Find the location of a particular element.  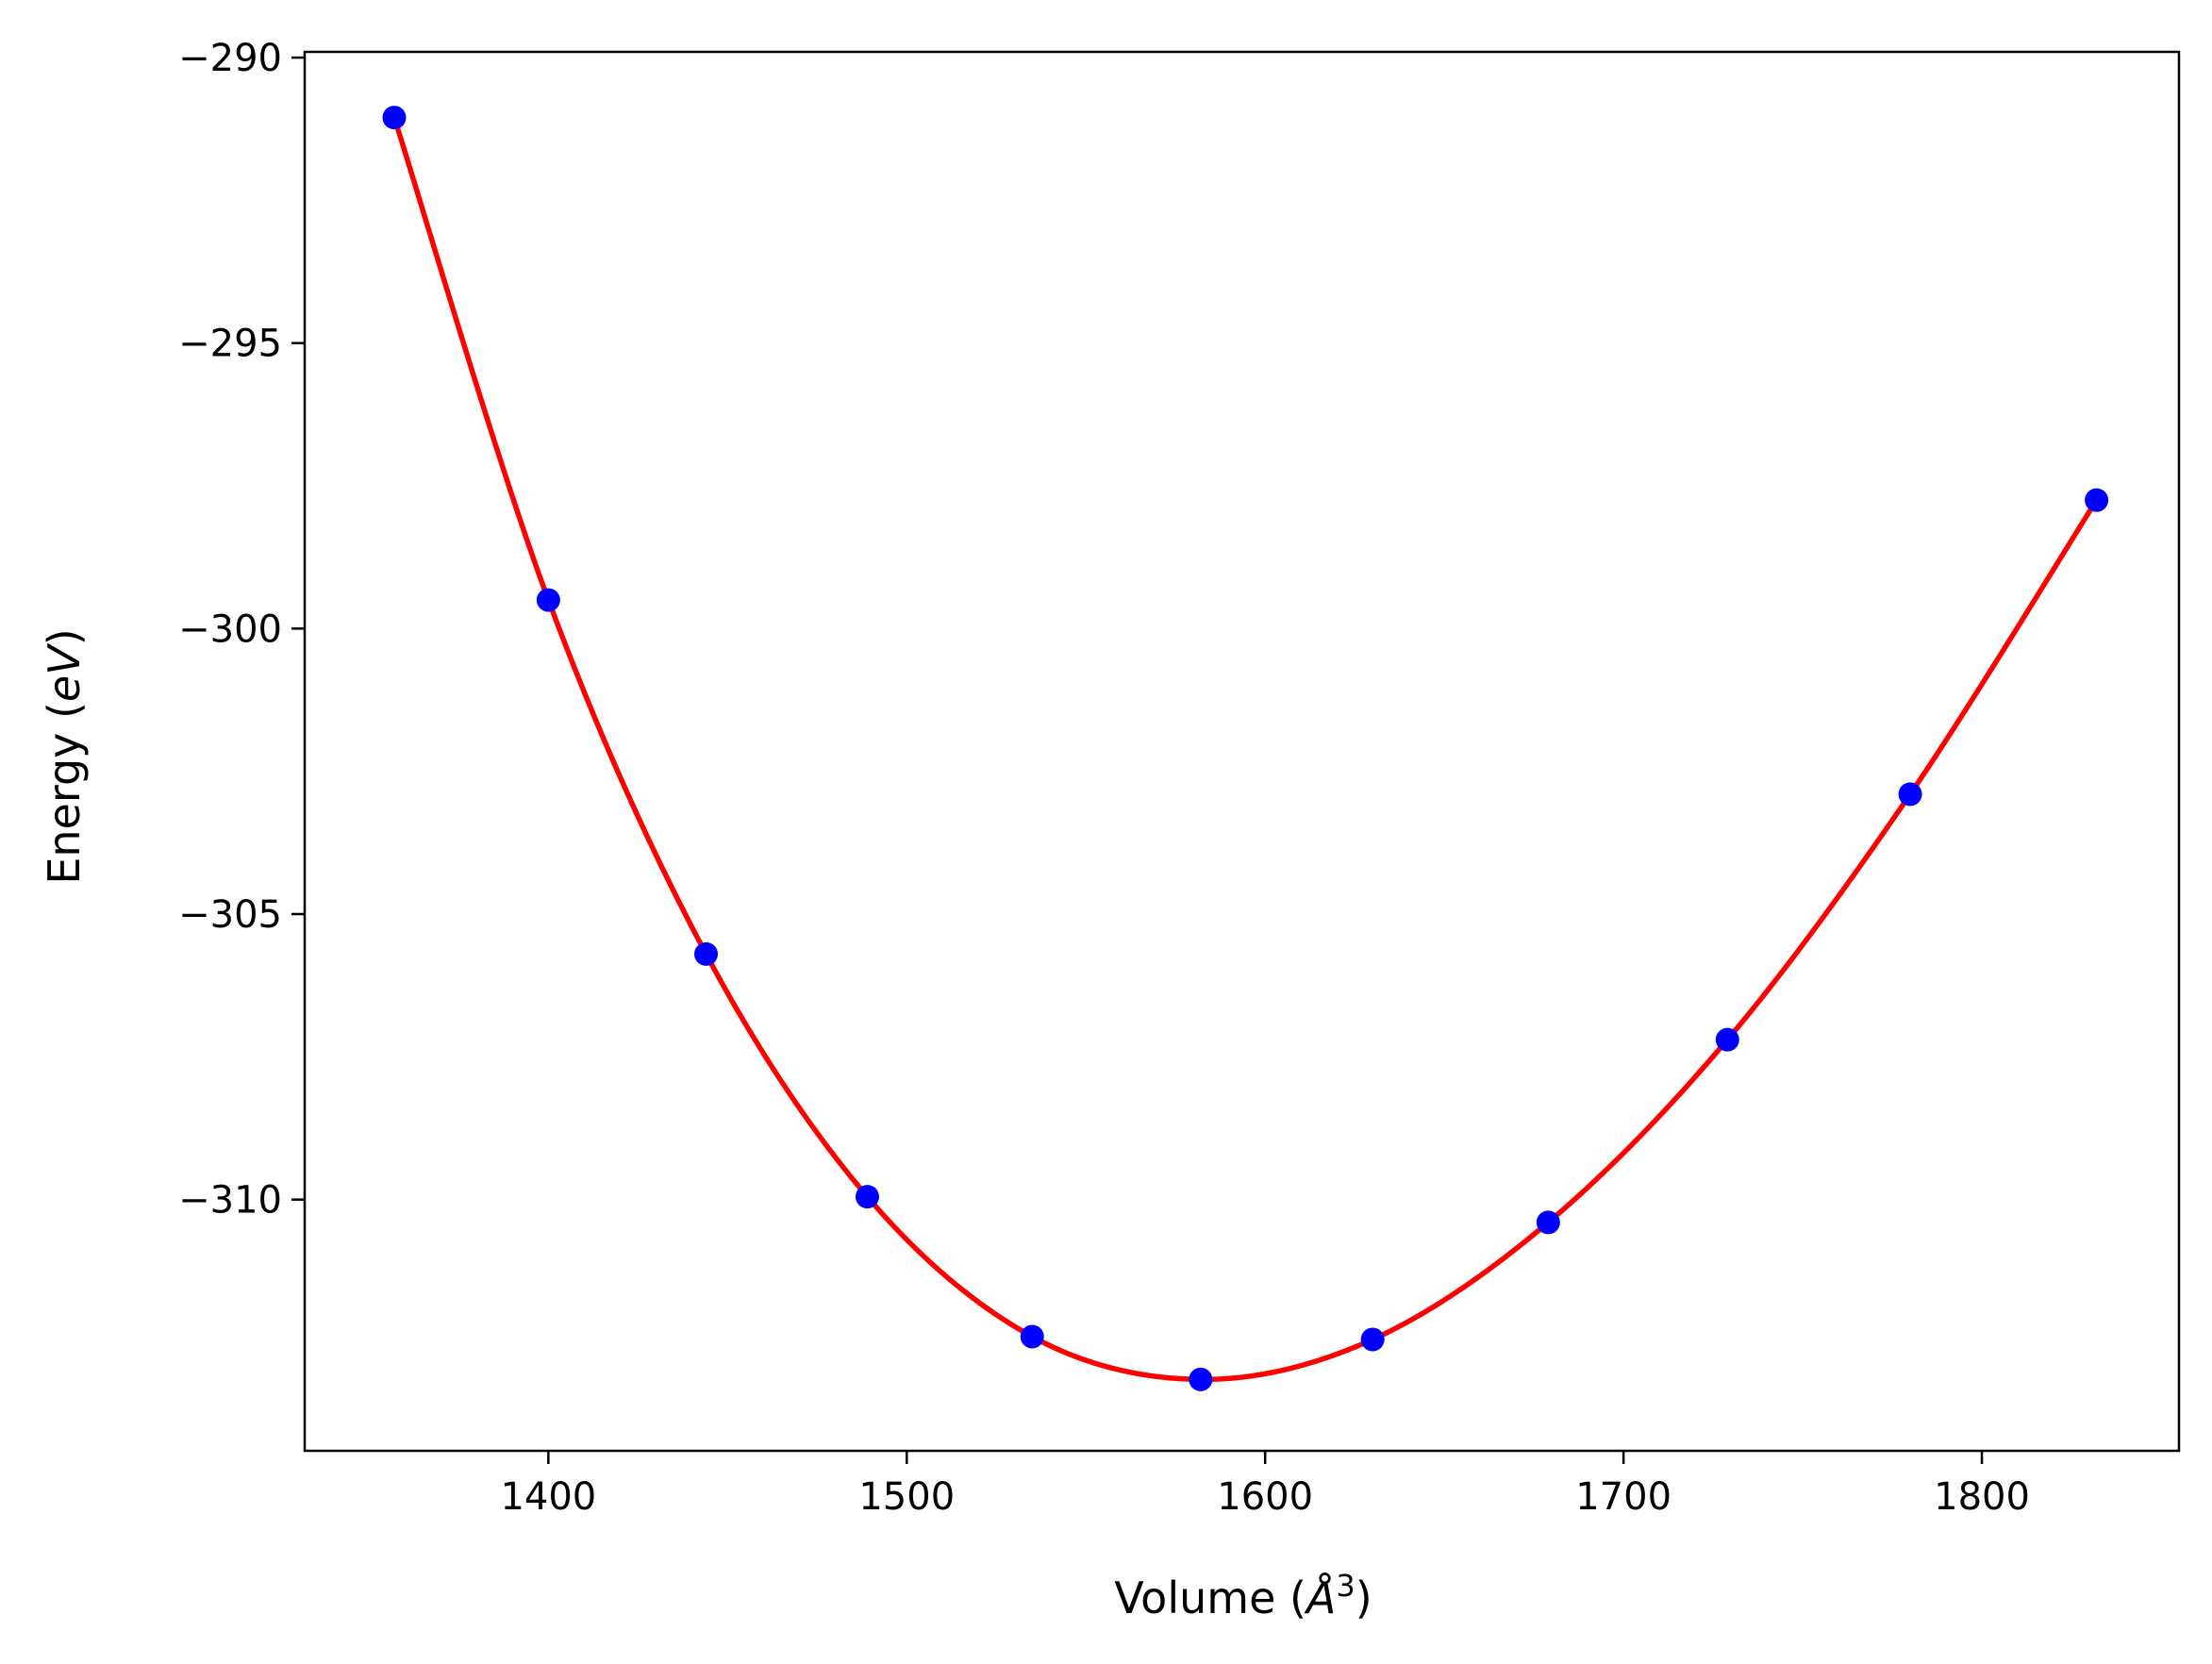

x-tick-label: 1800 is located at coordinates (1982, 1497).